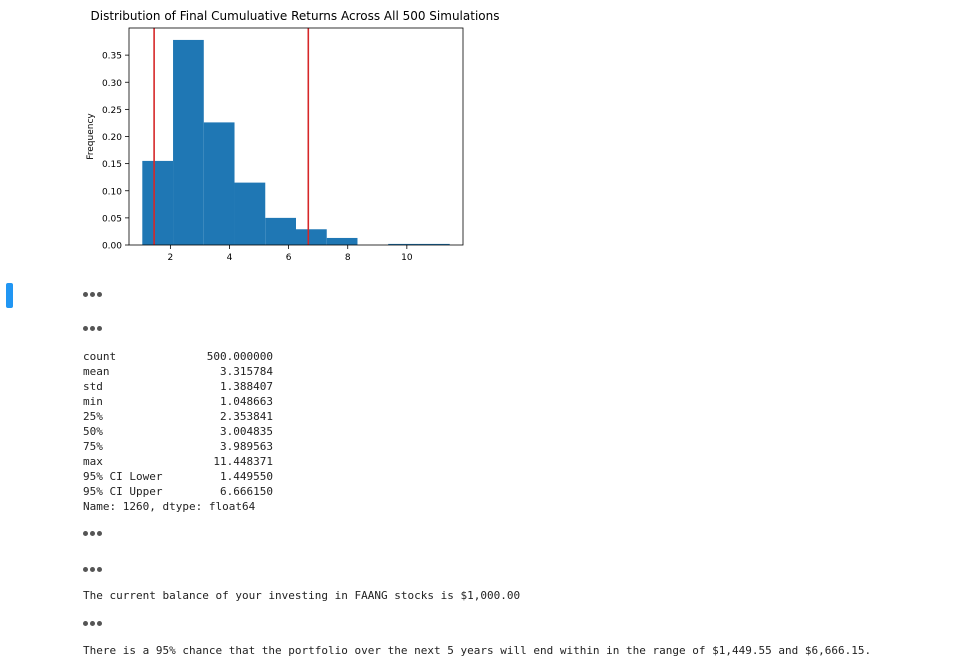 Image resolution: width=975 pixels, height=672 pixels. I want to click on stat-key: 75%, so click(93, 446).